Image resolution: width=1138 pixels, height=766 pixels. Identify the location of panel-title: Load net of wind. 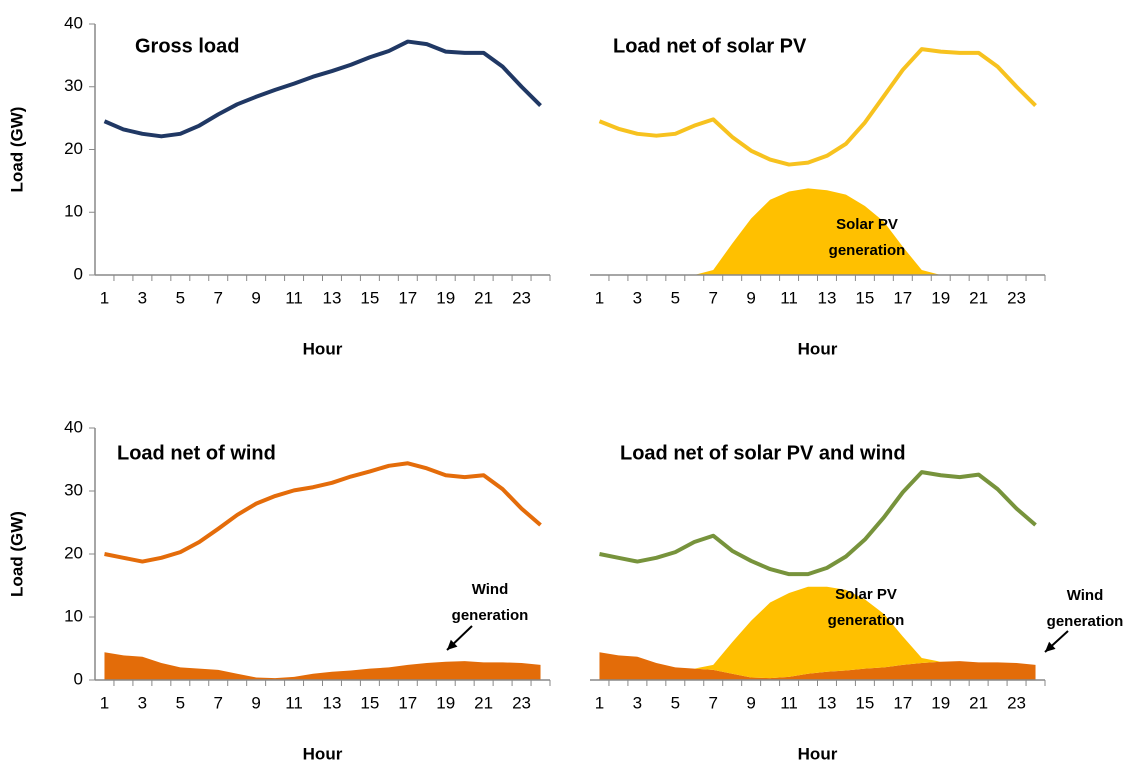
(196, 453).